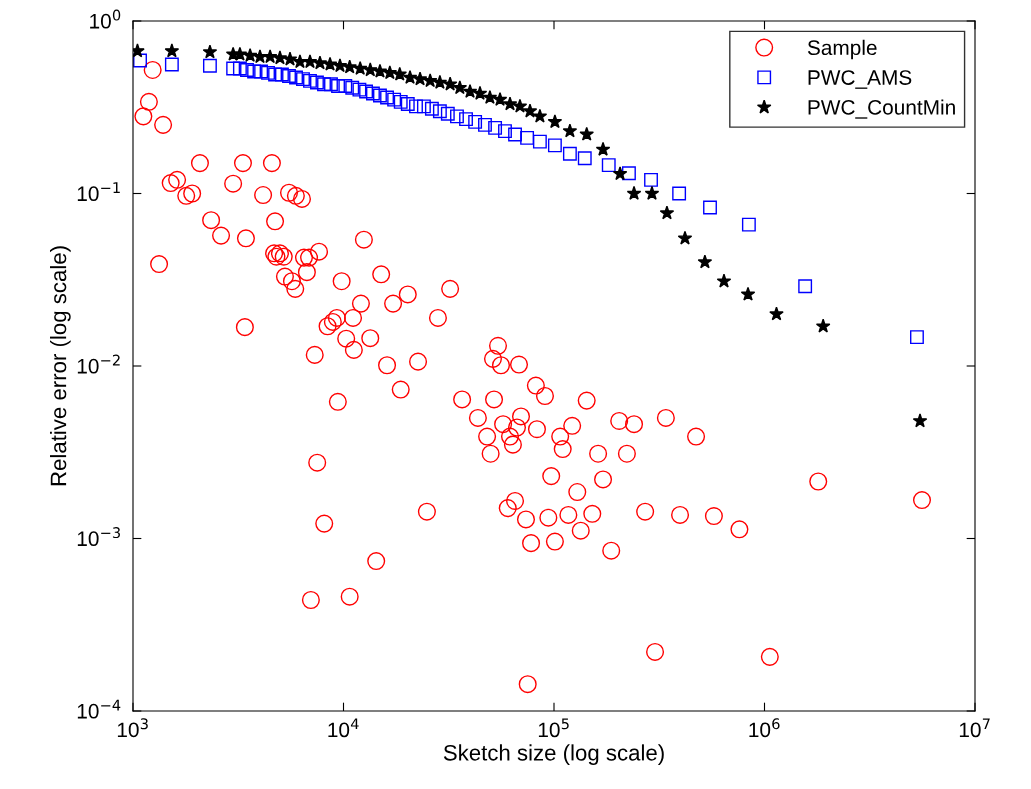 The height and width of the screenshot is (789, 1031). I want to click on y-tick-label: 10$^{0}$, so click(105, 19).